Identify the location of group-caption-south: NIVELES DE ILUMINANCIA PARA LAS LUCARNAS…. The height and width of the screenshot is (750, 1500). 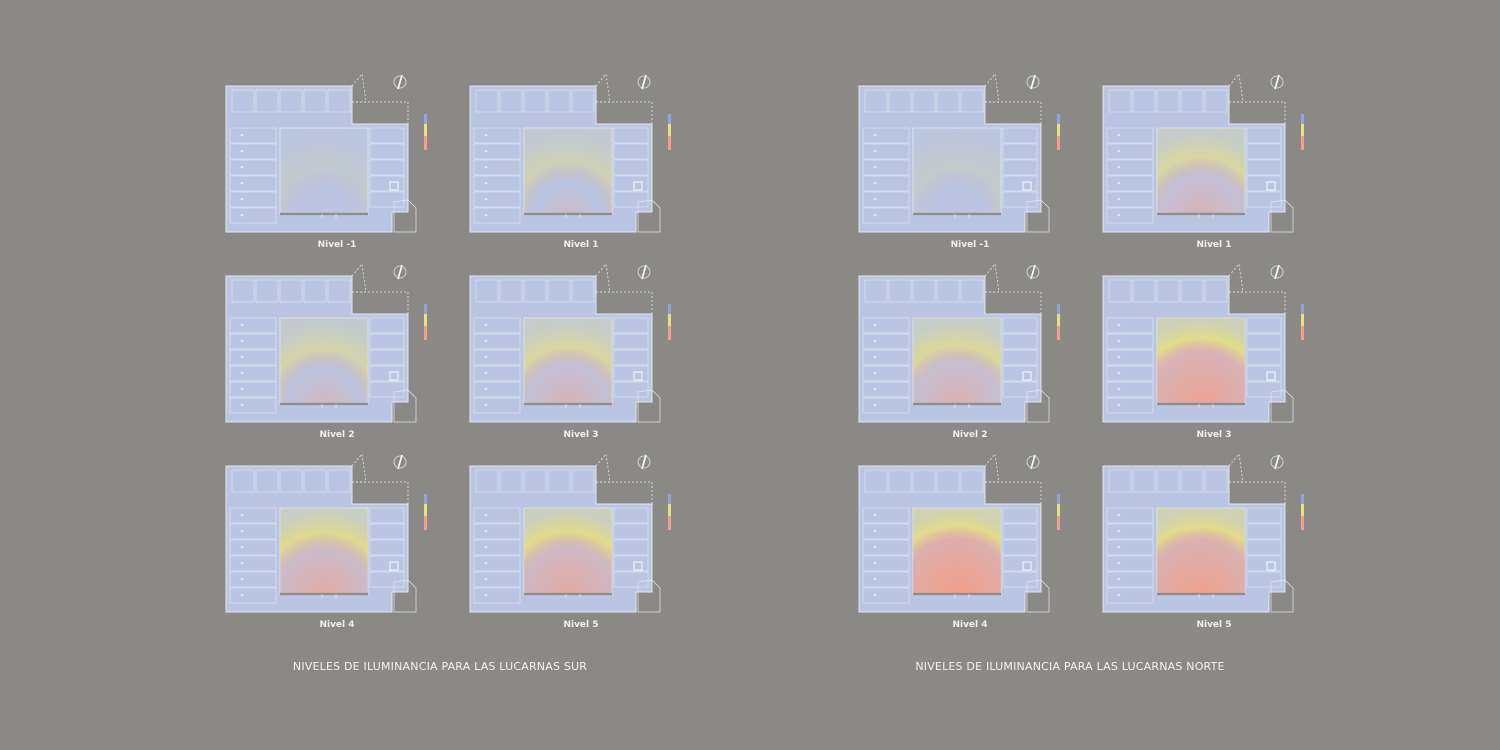
(440, 666).